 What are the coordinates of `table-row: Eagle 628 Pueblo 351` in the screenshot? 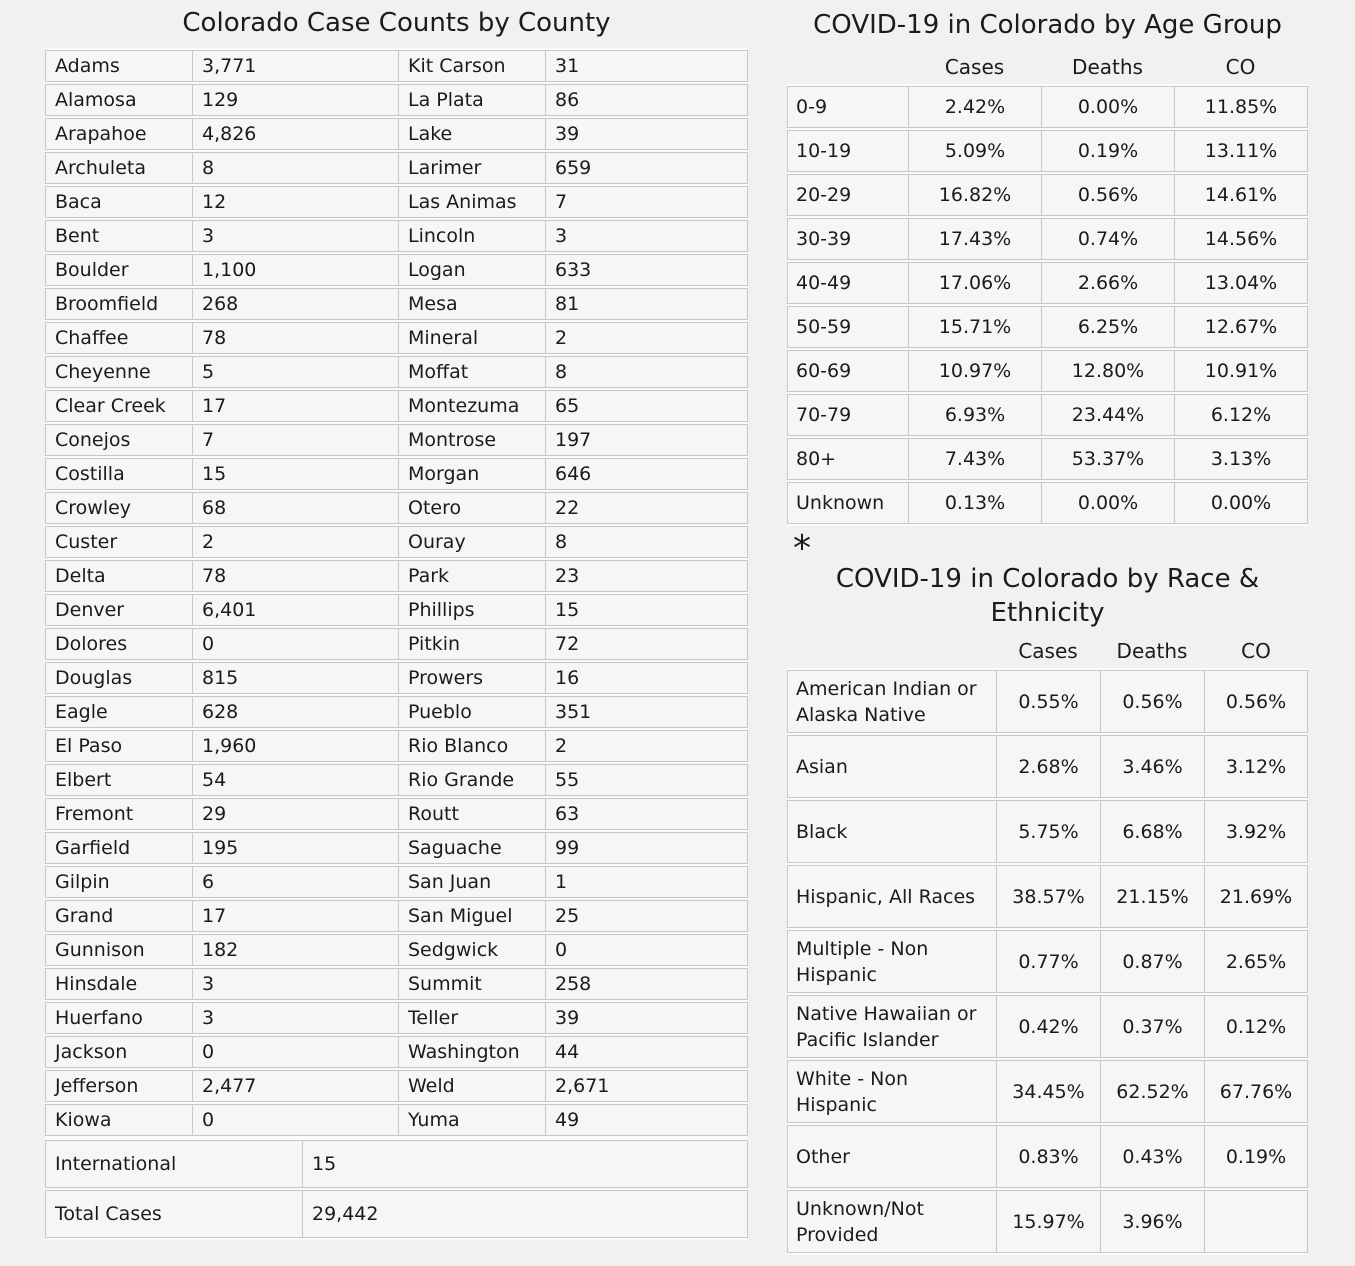 It's located at (396, 712).